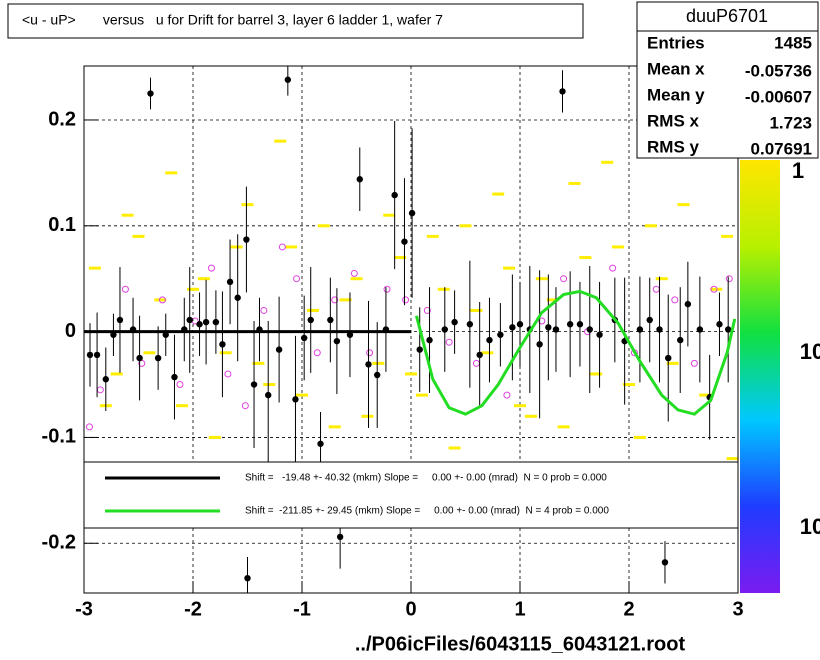 Image resolution: width=820 pixels, height=660 pixels. Describe the element at coordinates (793, 42) in the screenshot. I see `stats-value: 1485` at that location.